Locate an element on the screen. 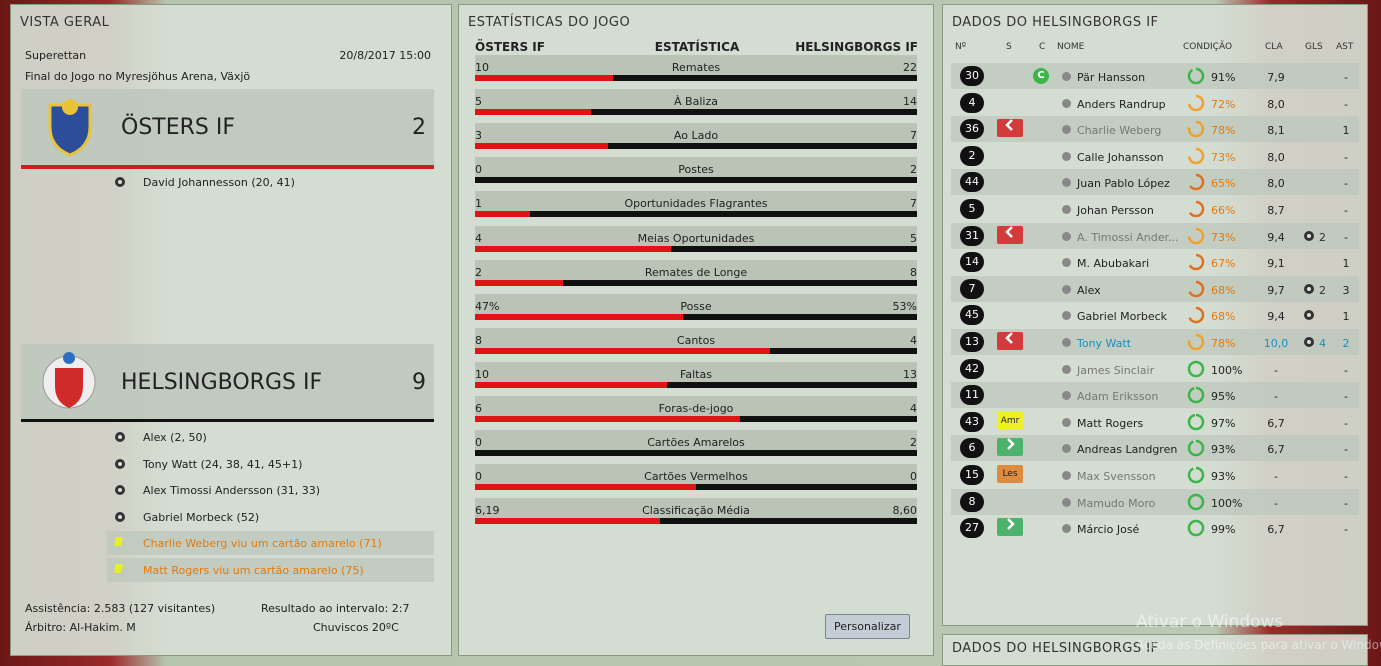 This screenshot has height=666, width=1381. home-value: 5 is located at coordinates (478, 102).